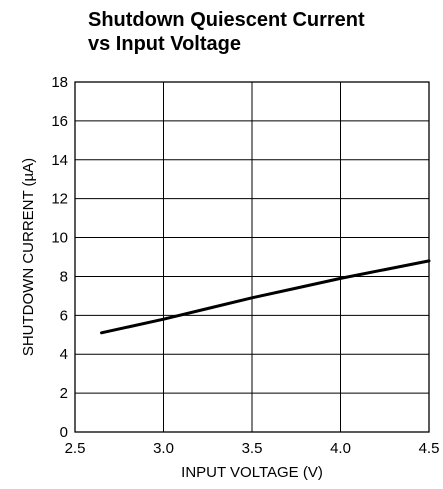  Describe the element at coordinates (429, 448) in the screenshot. I see `x-tick-label: 4.5` at that location.